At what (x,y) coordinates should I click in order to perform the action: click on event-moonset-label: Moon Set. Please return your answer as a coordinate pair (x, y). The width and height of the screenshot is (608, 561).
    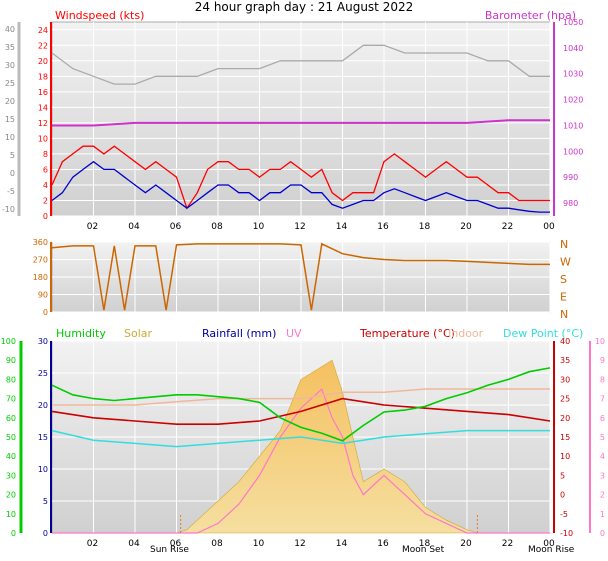
    Looking at the image, I should click on (423, 550).